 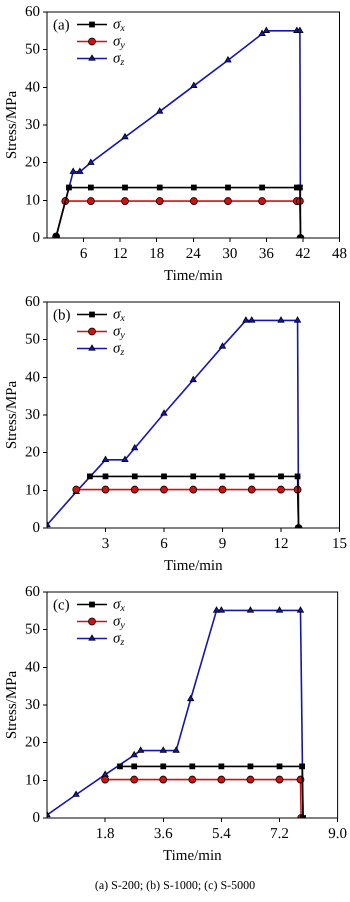 I want to click on x-tick-label: 24, so click(x=194, y=254).